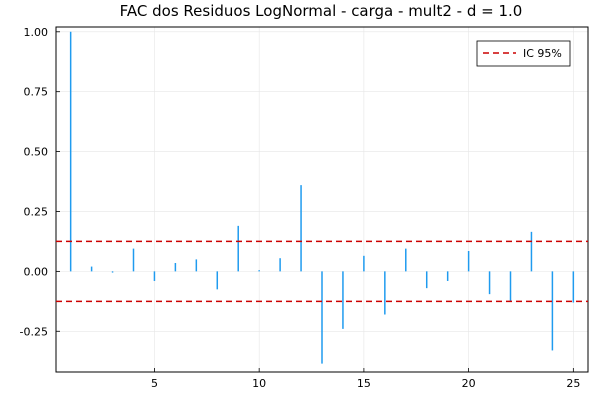  Describe the element at coordinates (36, 211) in the screenshot. I see `y-tick-label: 0.25` at that location.